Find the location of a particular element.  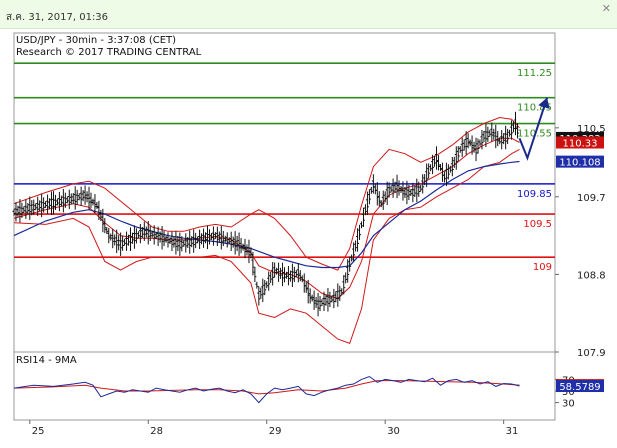

x-tick-label-3: 30 is located at coordinates (393, 431).